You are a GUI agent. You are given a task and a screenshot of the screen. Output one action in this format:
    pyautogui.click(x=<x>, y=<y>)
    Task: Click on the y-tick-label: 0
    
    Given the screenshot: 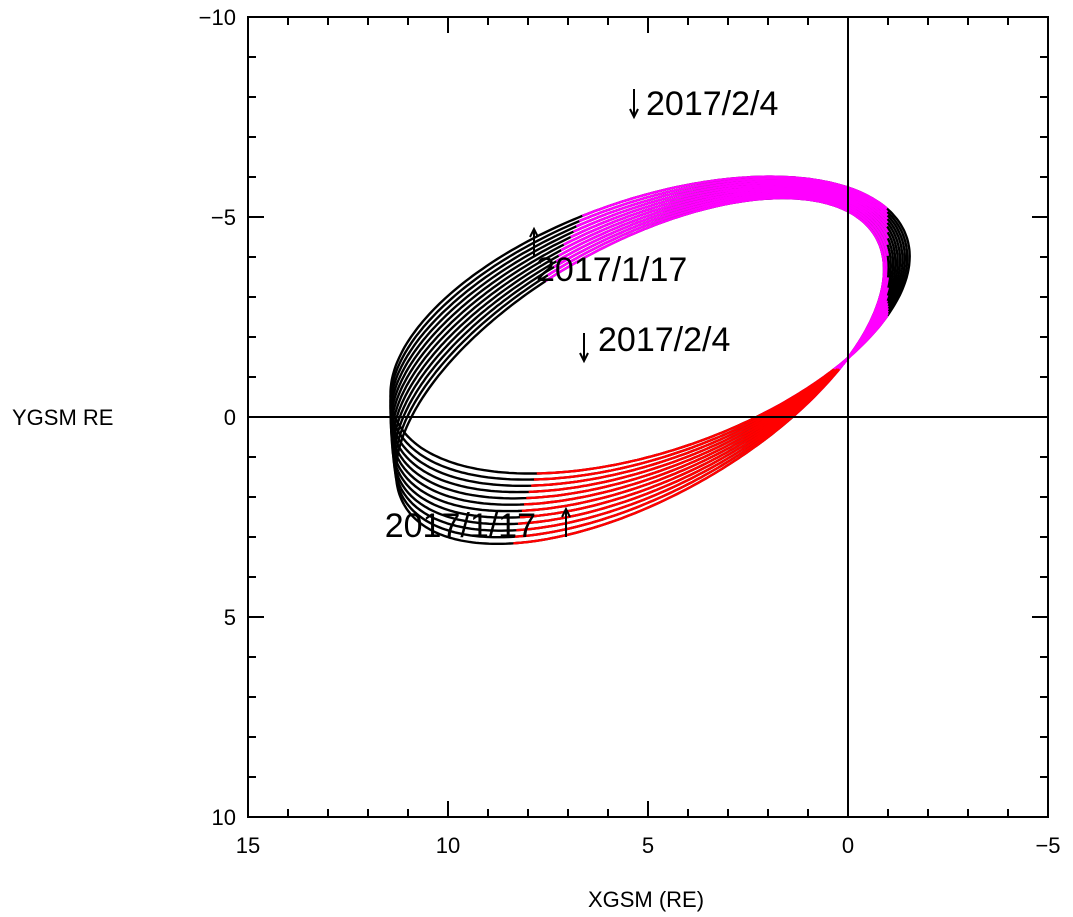 What is the action you would take?
    pyautogui.click(x=230, y=417)
    